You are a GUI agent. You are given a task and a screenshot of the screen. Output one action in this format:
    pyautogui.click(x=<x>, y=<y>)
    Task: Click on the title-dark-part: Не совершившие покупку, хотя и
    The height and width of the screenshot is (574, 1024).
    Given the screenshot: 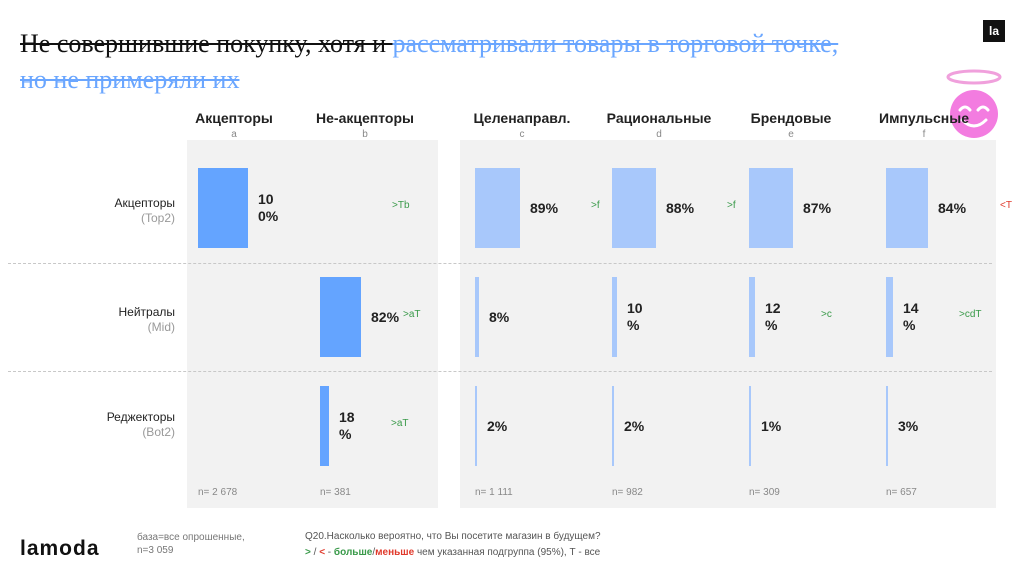 What is the action you would take?
    pyautogui.click(x=206, y=43)
    